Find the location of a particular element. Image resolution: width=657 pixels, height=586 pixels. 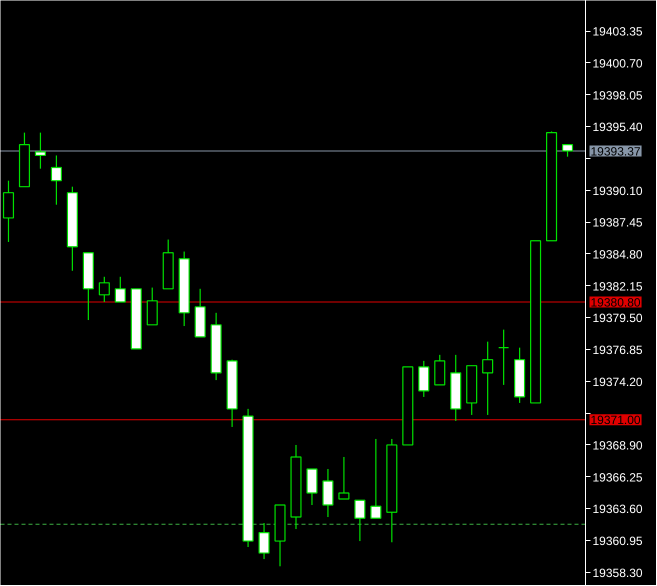

y-tick-label: 19403.35 is located at coordinates (617, 31).